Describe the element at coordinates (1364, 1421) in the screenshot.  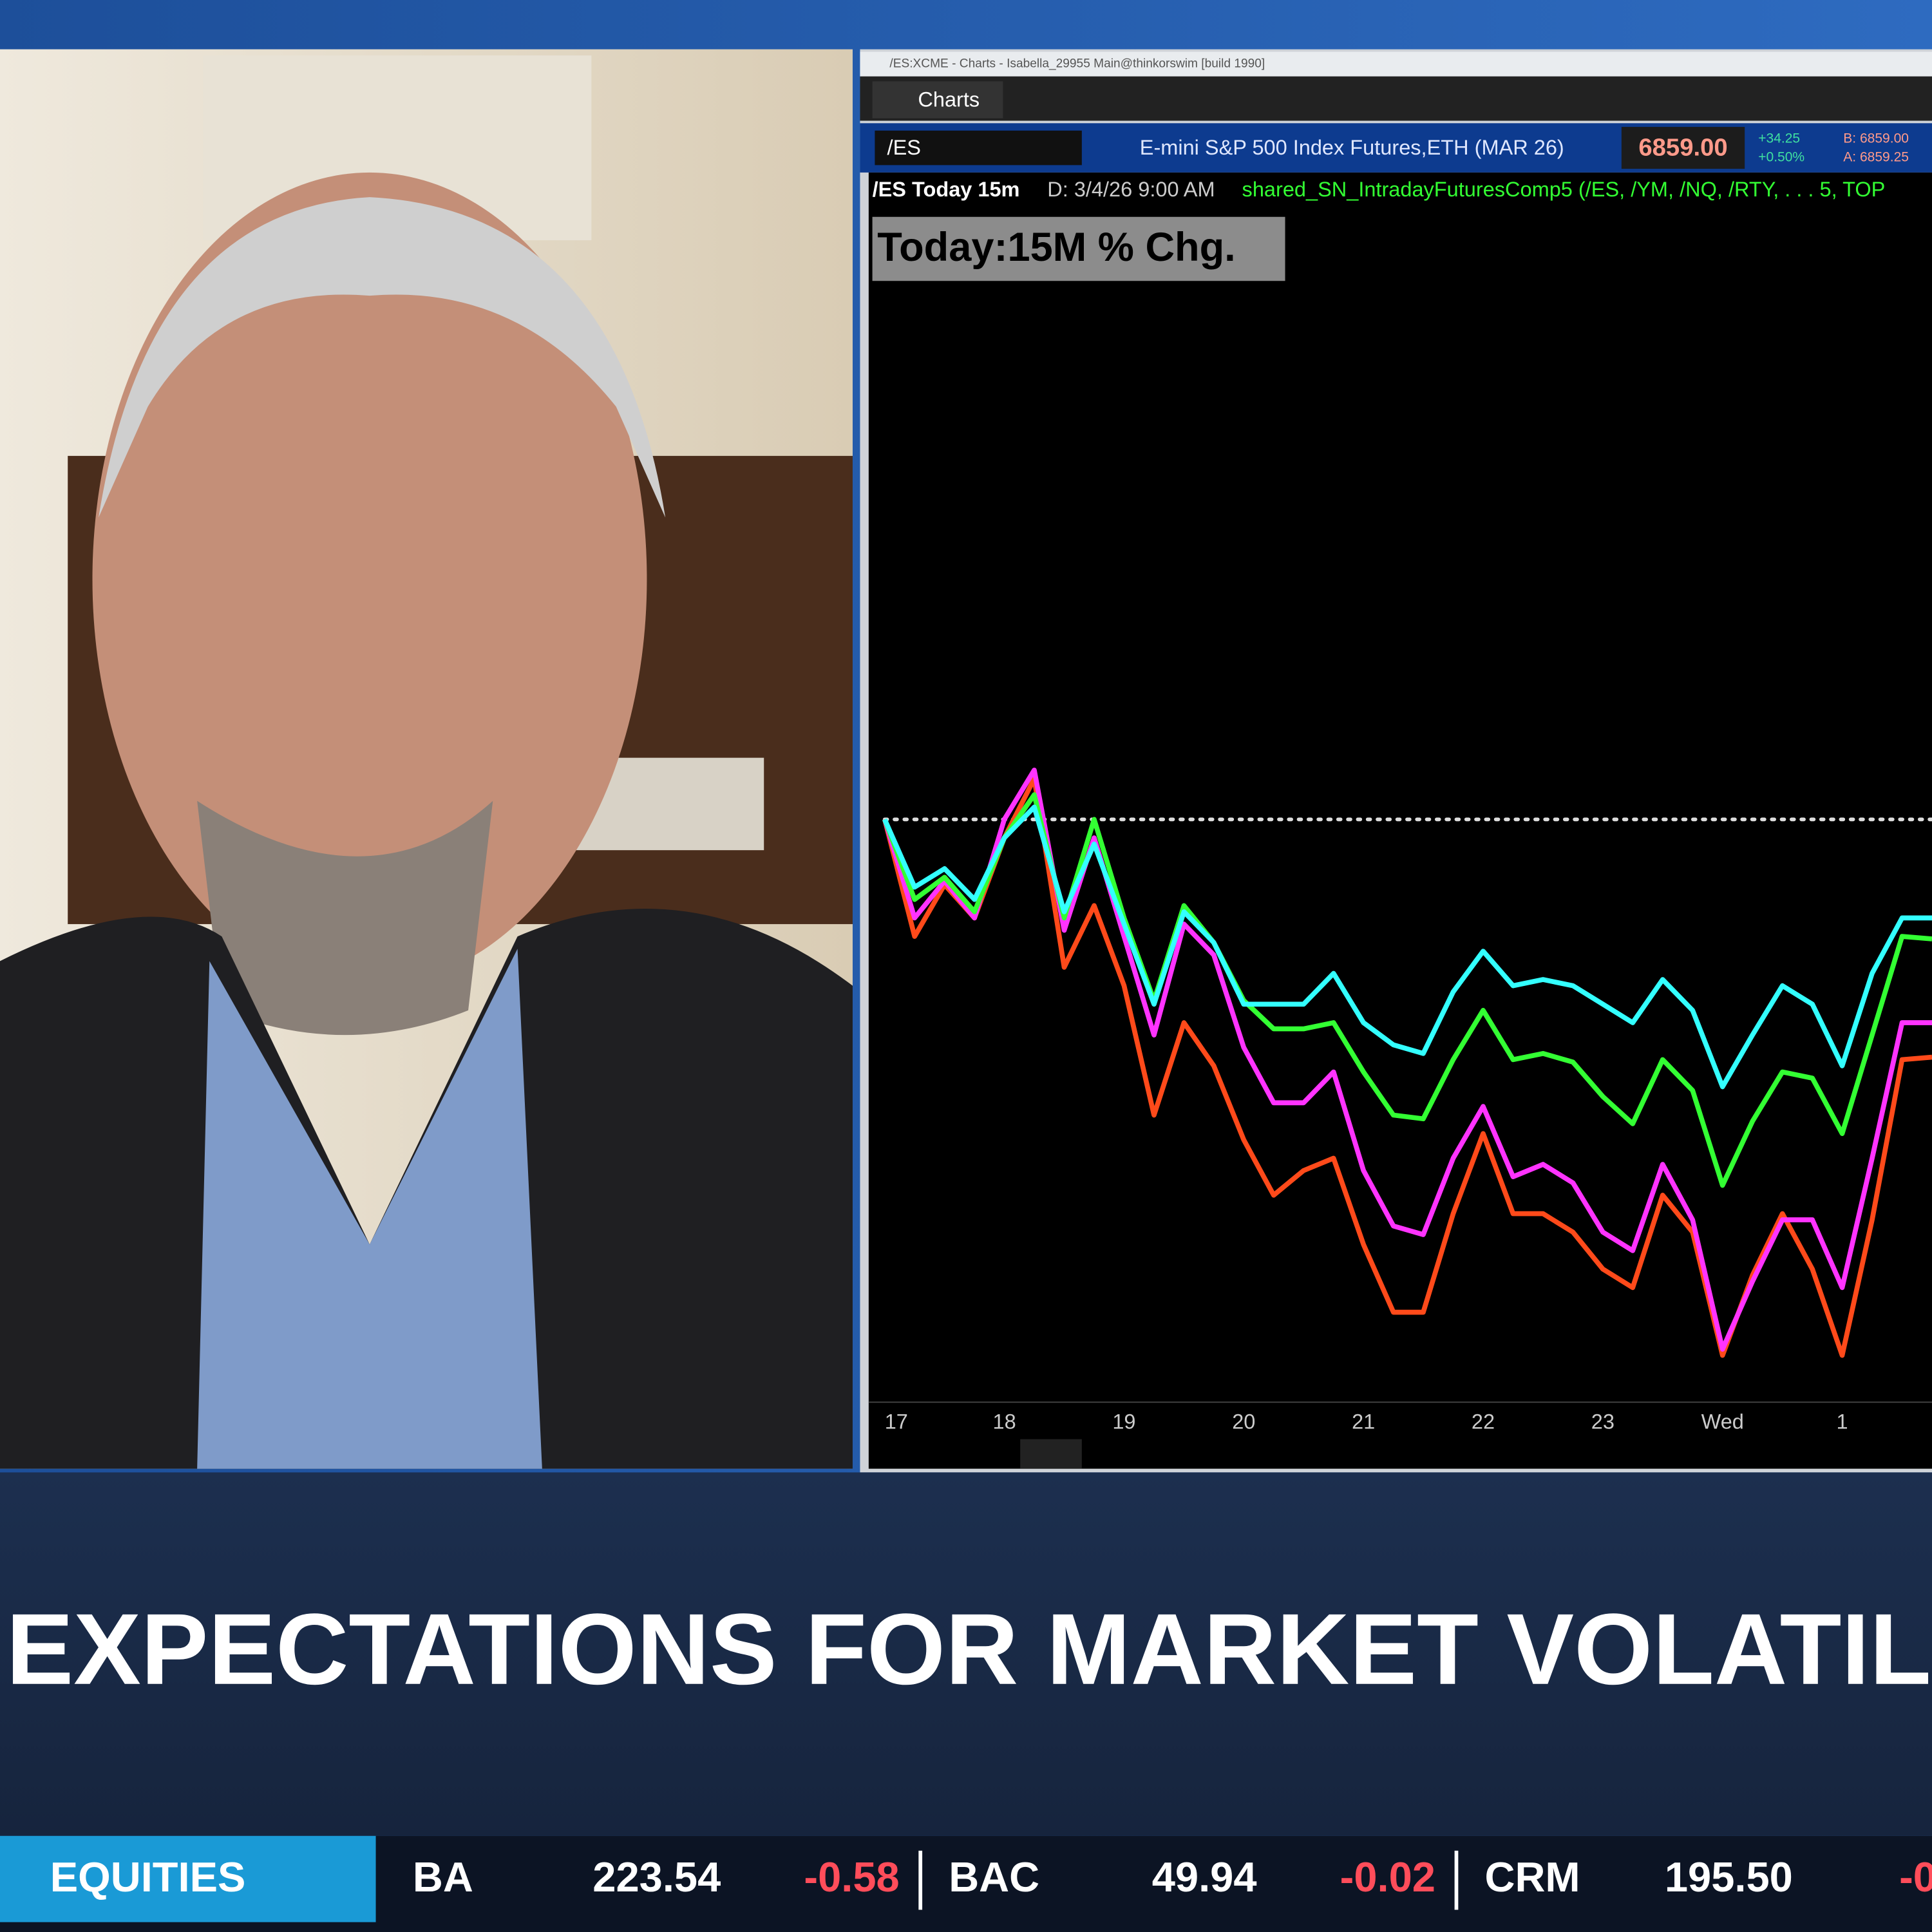
I see `x-tick-label: 21` at that location.